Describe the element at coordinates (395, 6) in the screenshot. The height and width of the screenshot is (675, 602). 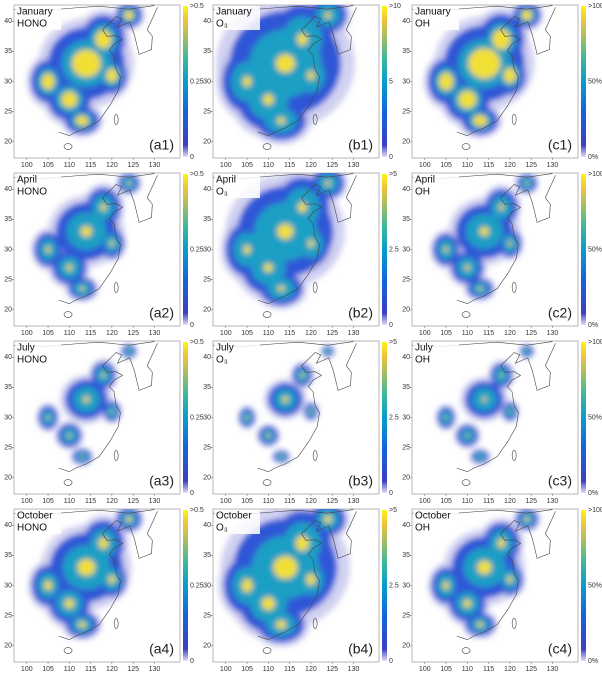
I see `colorbar-label: >10` at that location.